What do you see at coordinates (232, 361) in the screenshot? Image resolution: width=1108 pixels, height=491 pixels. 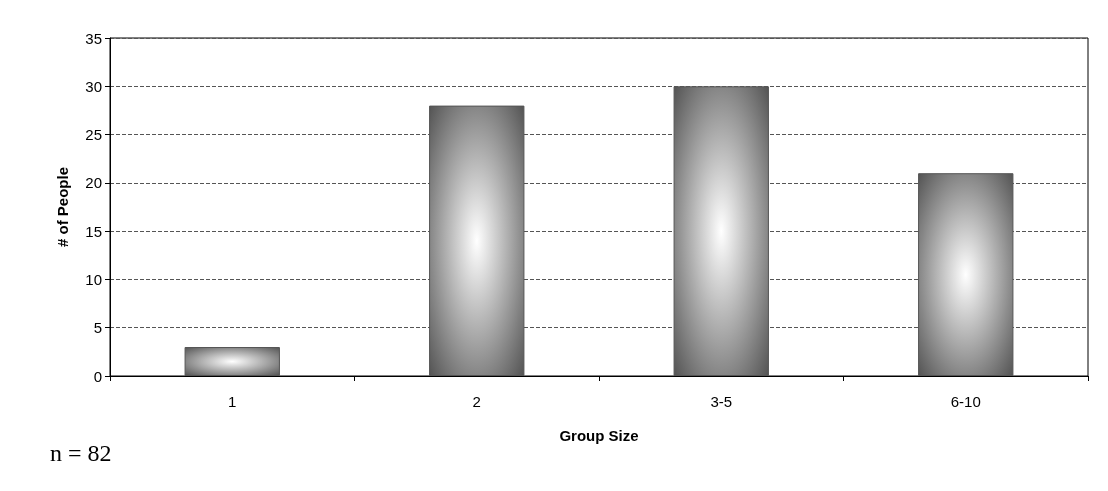 I see `bar` at bounding box center [232, 361].